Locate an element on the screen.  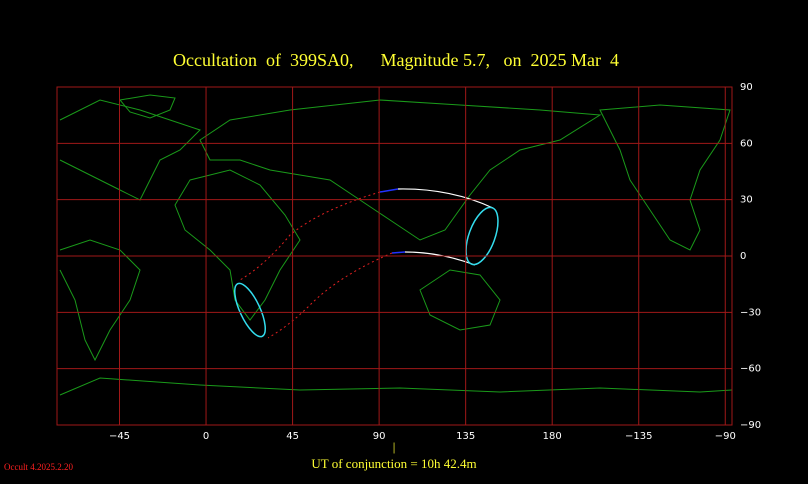
north-america is located at coordinates (130, 150).